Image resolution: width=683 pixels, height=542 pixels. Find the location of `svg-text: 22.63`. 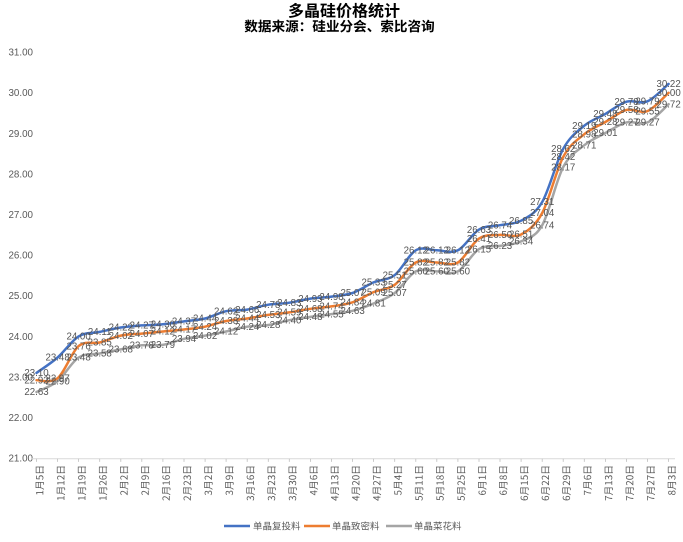

svg-text: 22.63 is located at coordinates (36, 392).